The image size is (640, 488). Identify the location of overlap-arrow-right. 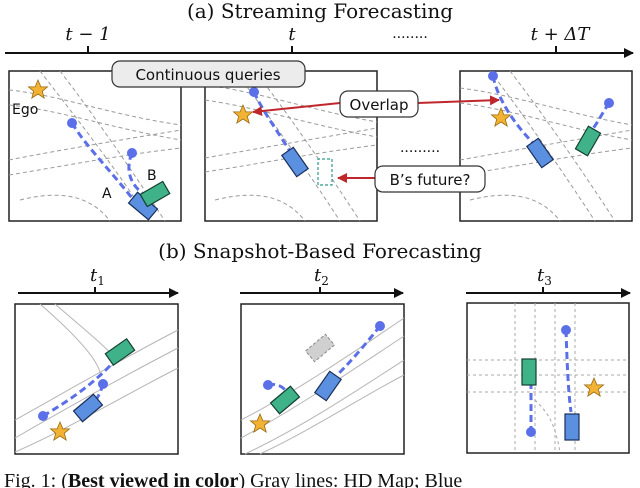
(458, 100).